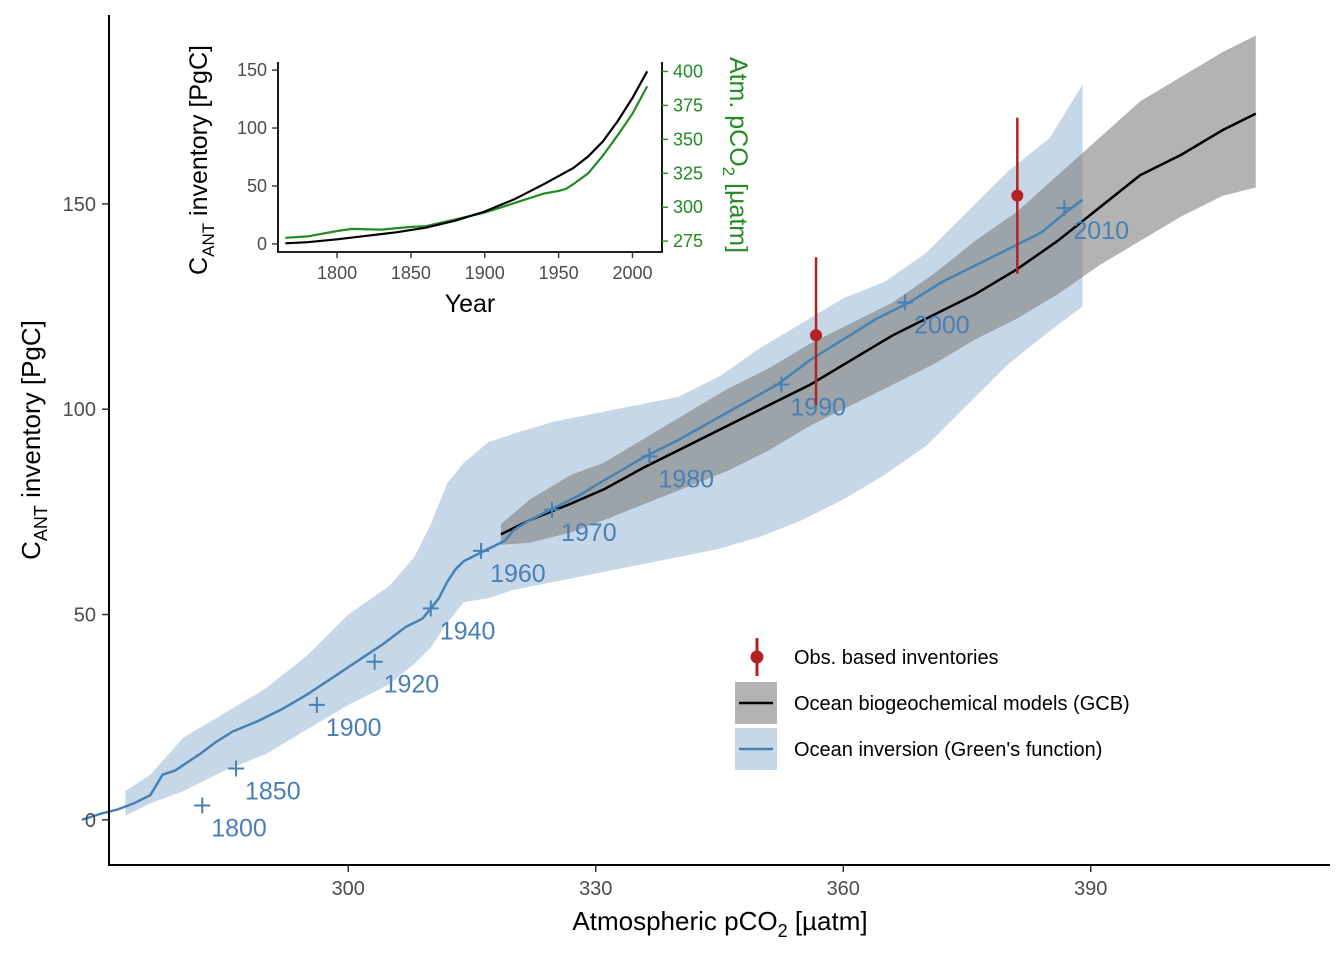  I want to click on x-ticks: 300 330 360 390, so click(719, 882).